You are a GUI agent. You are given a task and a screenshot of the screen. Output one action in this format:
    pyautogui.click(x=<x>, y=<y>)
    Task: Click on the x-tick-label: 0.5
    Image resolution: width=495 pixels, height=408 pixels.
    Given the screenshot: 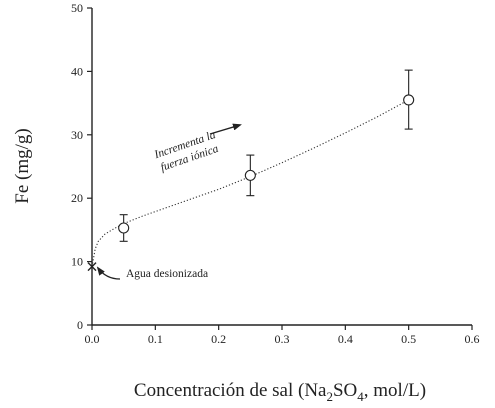 What is the action you would take?
    pyautogui.click(x=408, y=339)
    